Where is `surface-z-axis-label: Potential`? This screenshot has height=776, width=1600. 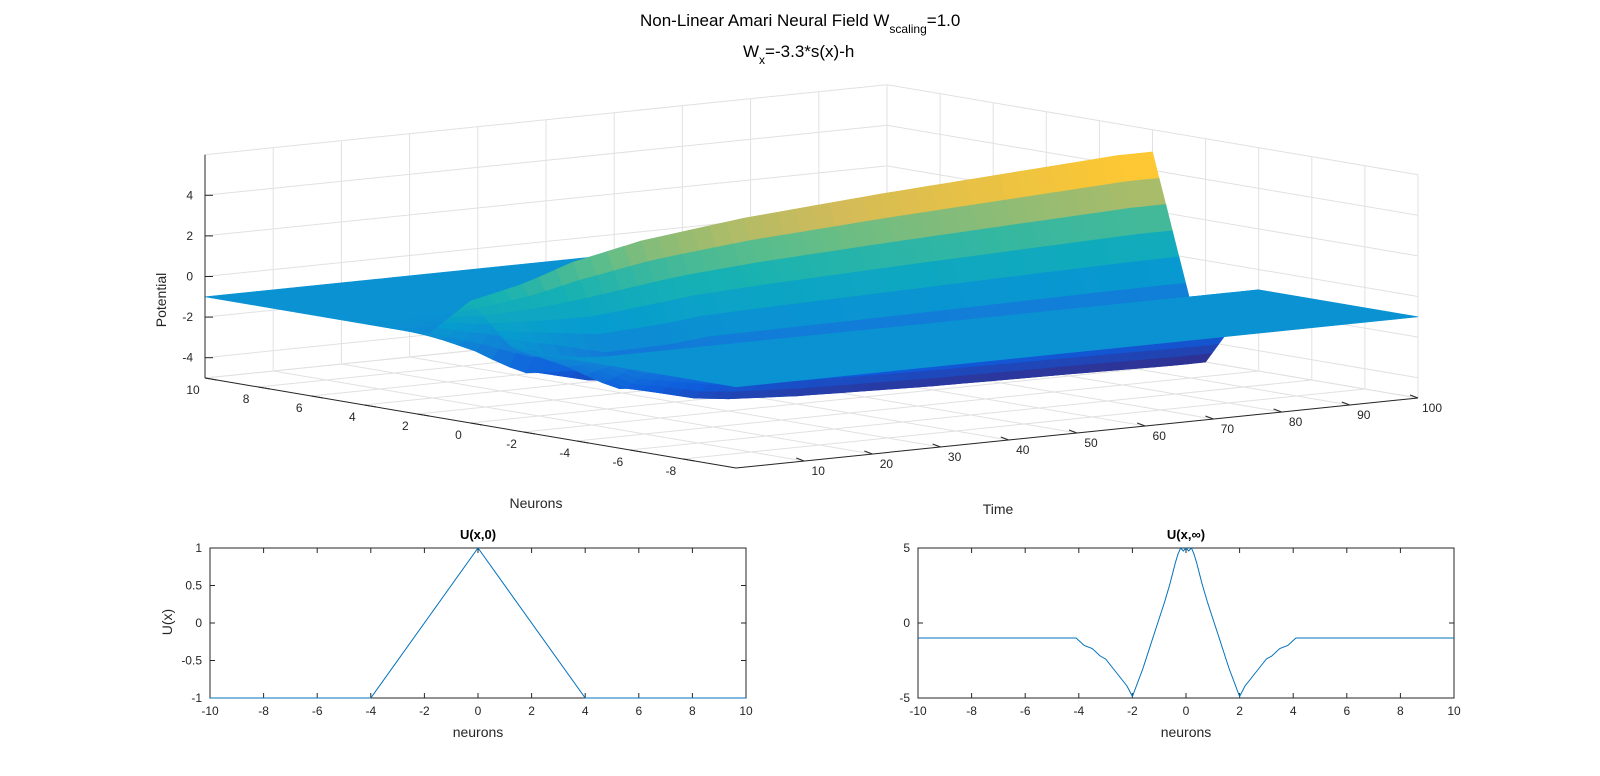
surface-z-axis-label: Potential is located at coordinates (161, 300).